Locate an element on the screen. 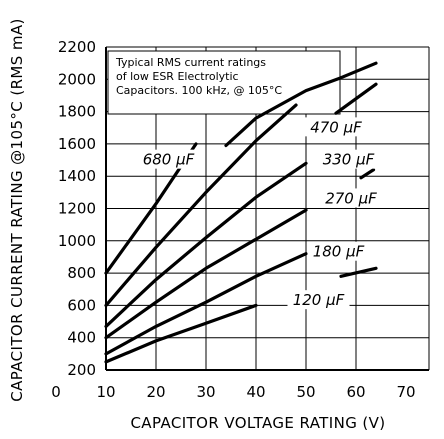  annotation-note-line-2: of low ESR Electrolytic is located at coordinates (177, 76).